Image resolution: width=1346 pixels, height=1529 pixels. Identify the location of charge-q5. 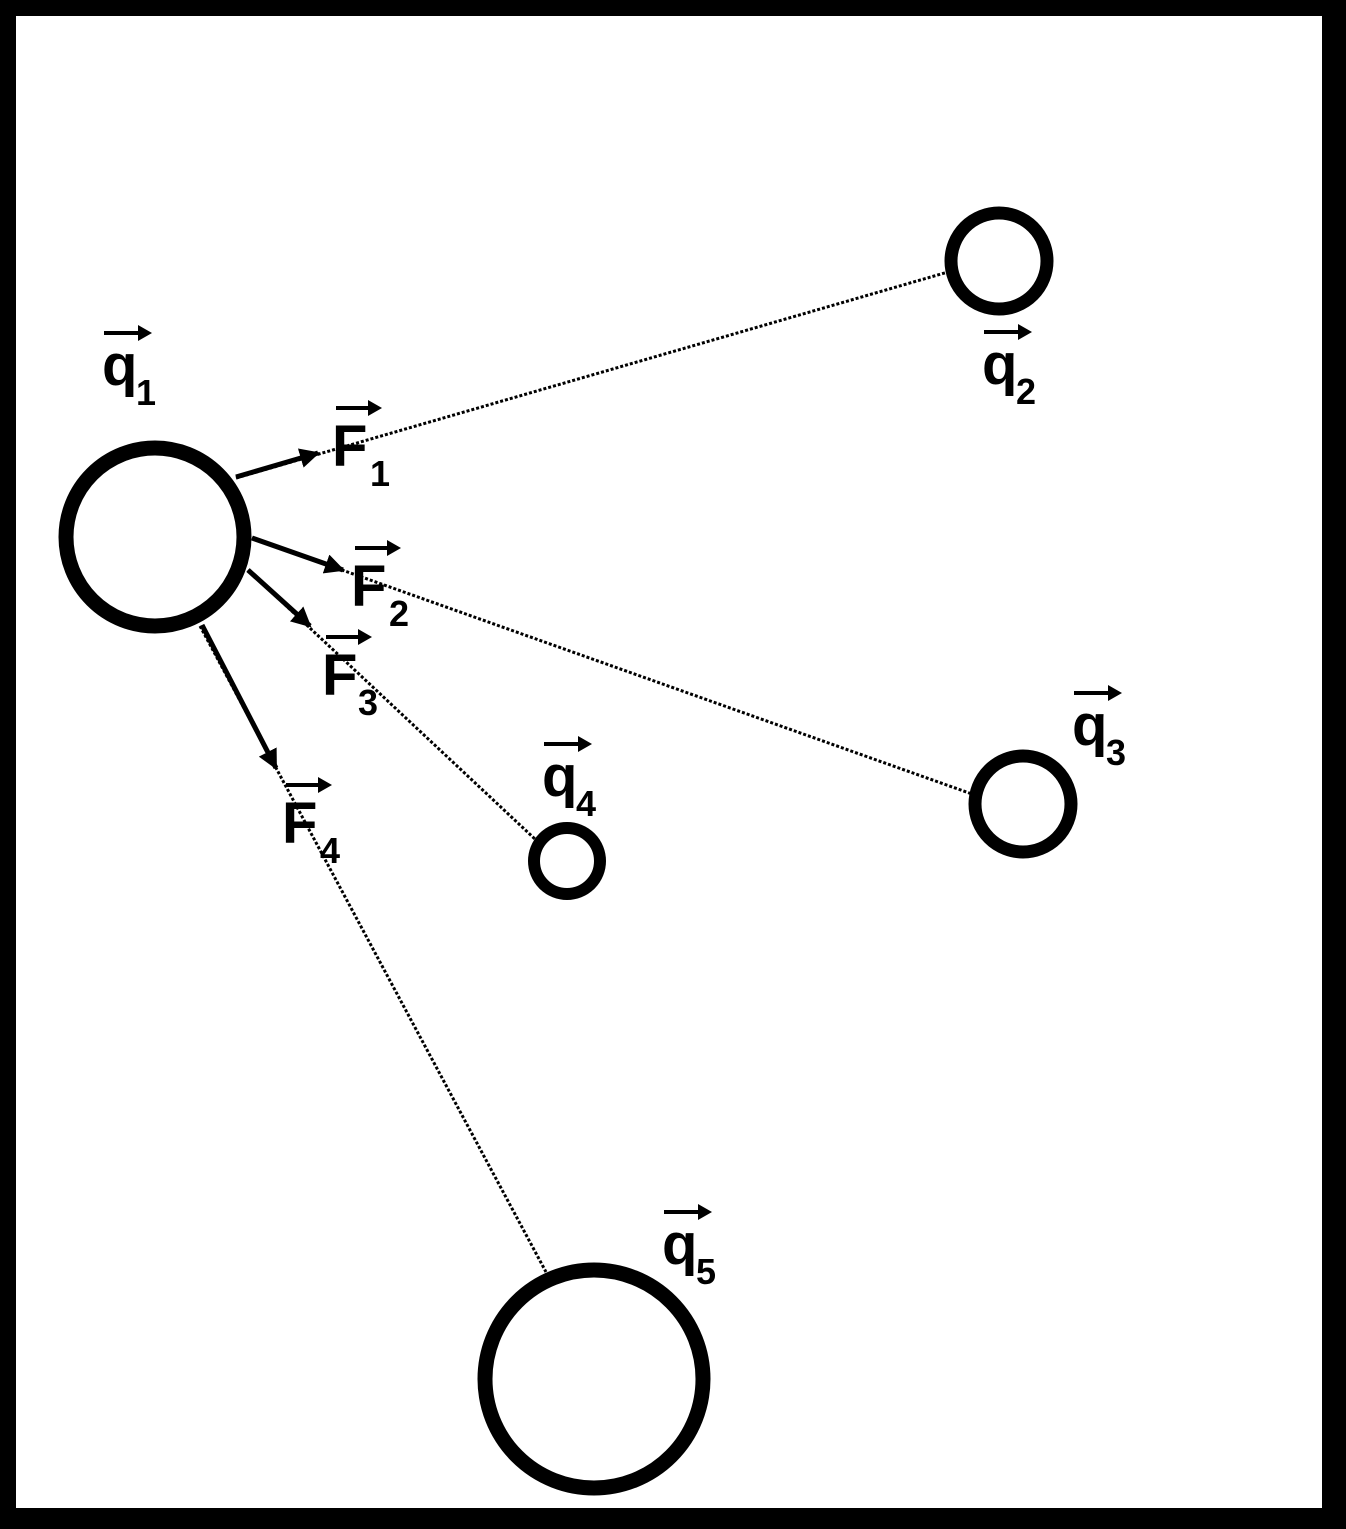
(594, 1379).